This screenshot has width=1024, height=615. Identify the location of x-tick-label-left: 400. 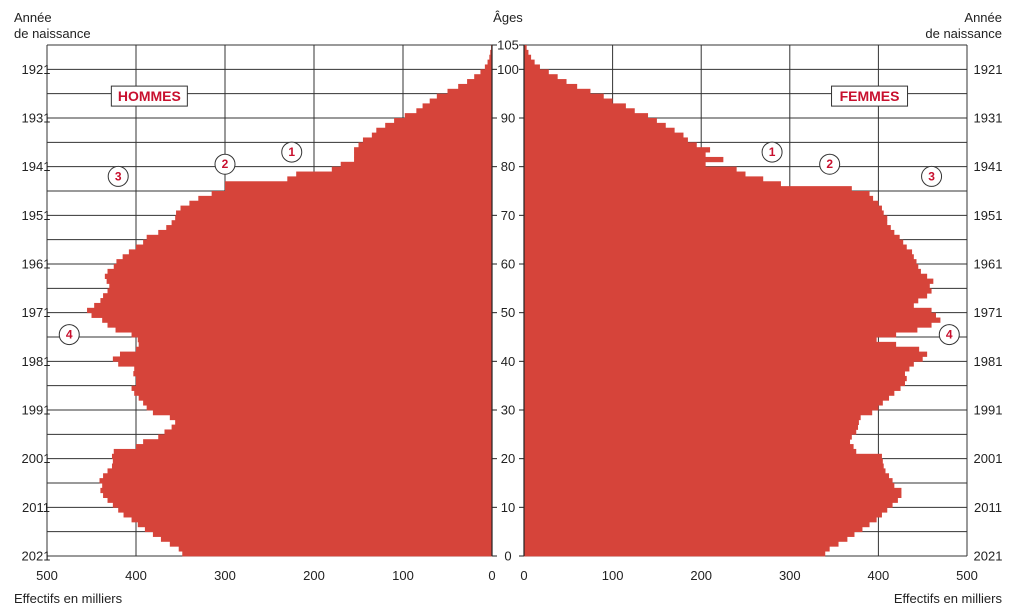
(136, 575).